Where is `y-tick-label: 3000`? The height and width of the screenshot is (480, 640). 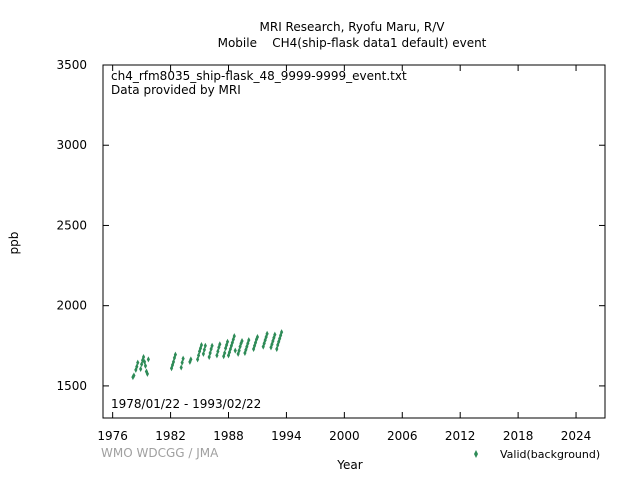
y-tick-label: 3000 is located at coordinates (71, 145).